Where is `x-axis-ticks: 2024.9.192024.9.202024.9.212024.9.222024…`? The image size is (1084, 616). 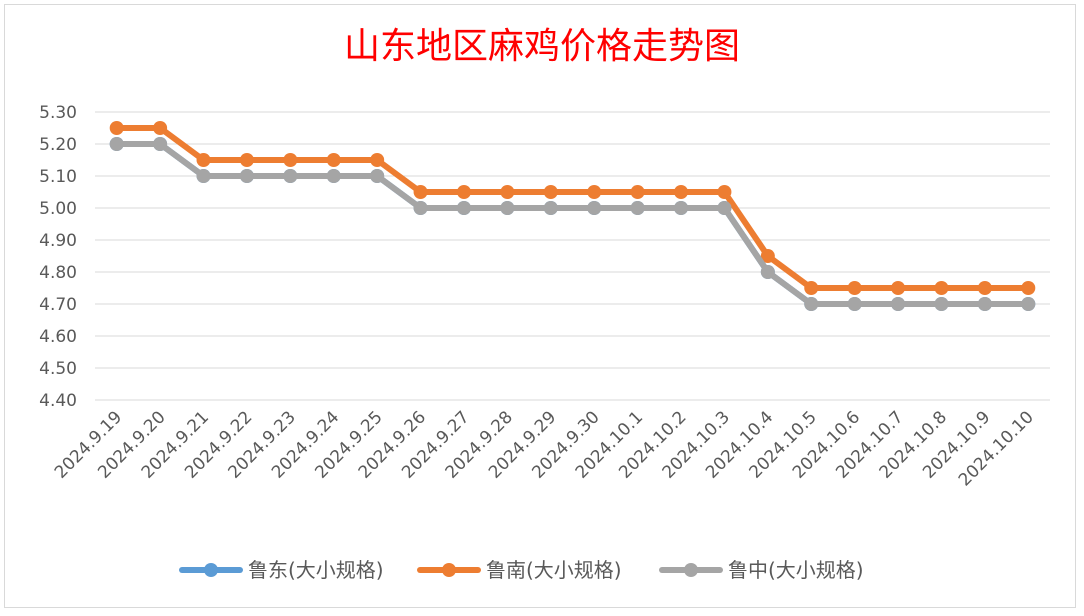 x-axis-ticks: 2024.9.192024.9.202024.9.212024.9.222024… is located at coordinates (544, 448).